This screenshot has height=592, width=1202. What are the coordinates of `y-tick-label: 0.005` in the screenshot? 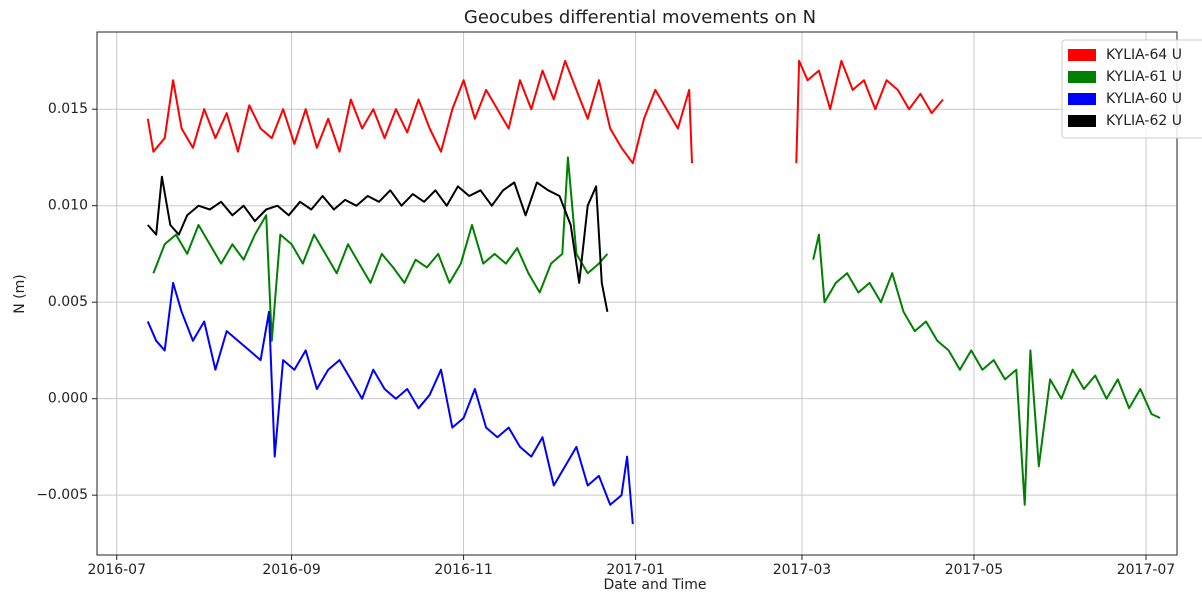 It's located at (68, 302).